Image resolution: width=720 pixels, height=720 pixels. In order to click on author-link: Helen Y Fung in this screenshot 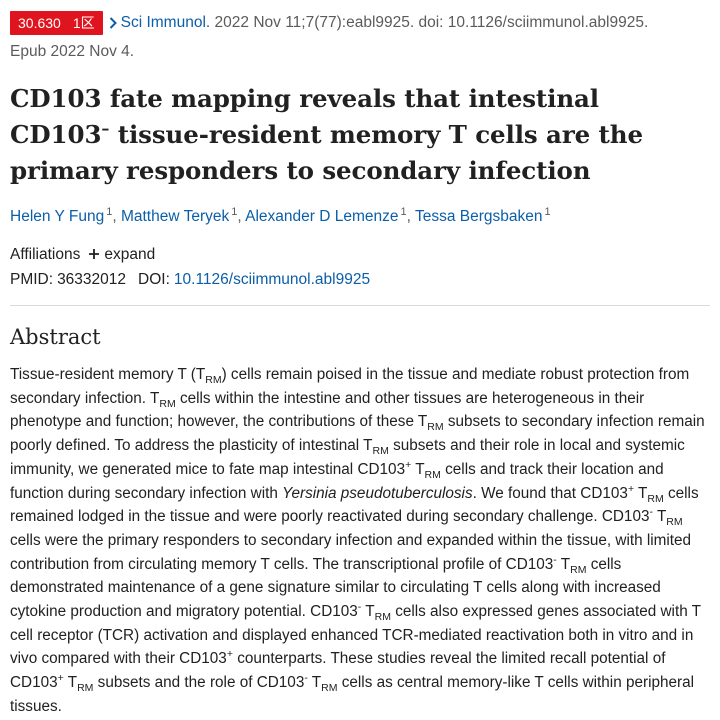, I will do `click(57, 216)`.